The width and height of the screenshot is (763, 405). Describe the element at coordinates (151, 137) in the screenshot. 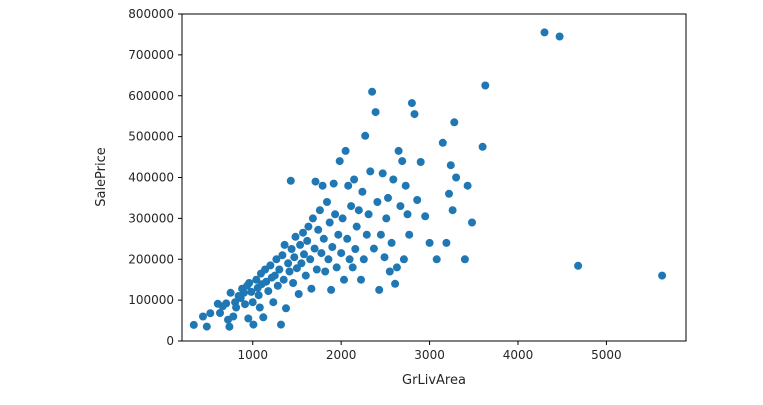

I see `y-tick-label: 500000` at that location.